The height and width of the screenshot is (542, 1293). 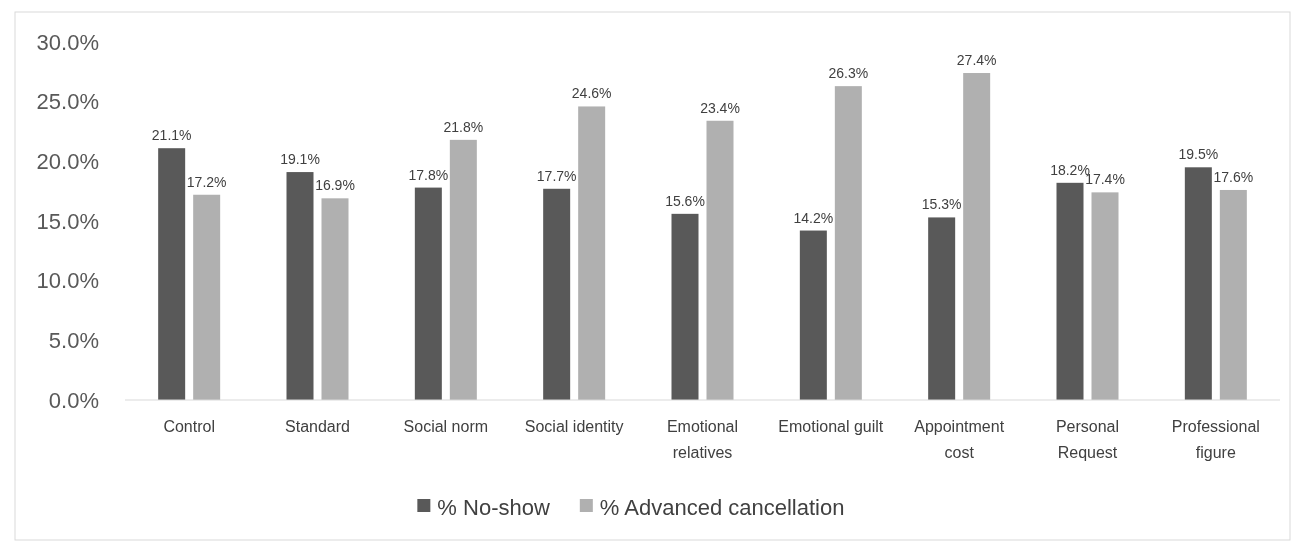 I want to click on x-tick-label: Social norm, so click(x=446, y=426).